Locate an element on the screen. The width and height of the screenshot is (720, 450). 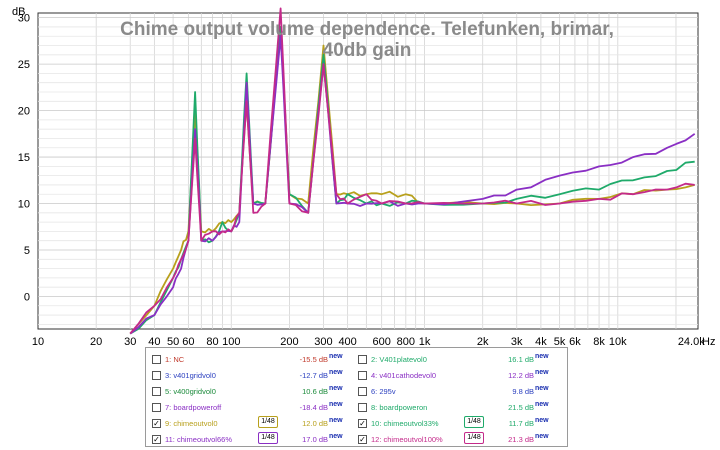
legend-item: ✓ 12: chimeoutvol100% 1/48 21.3 dB new is located at coordinates (457, 440).